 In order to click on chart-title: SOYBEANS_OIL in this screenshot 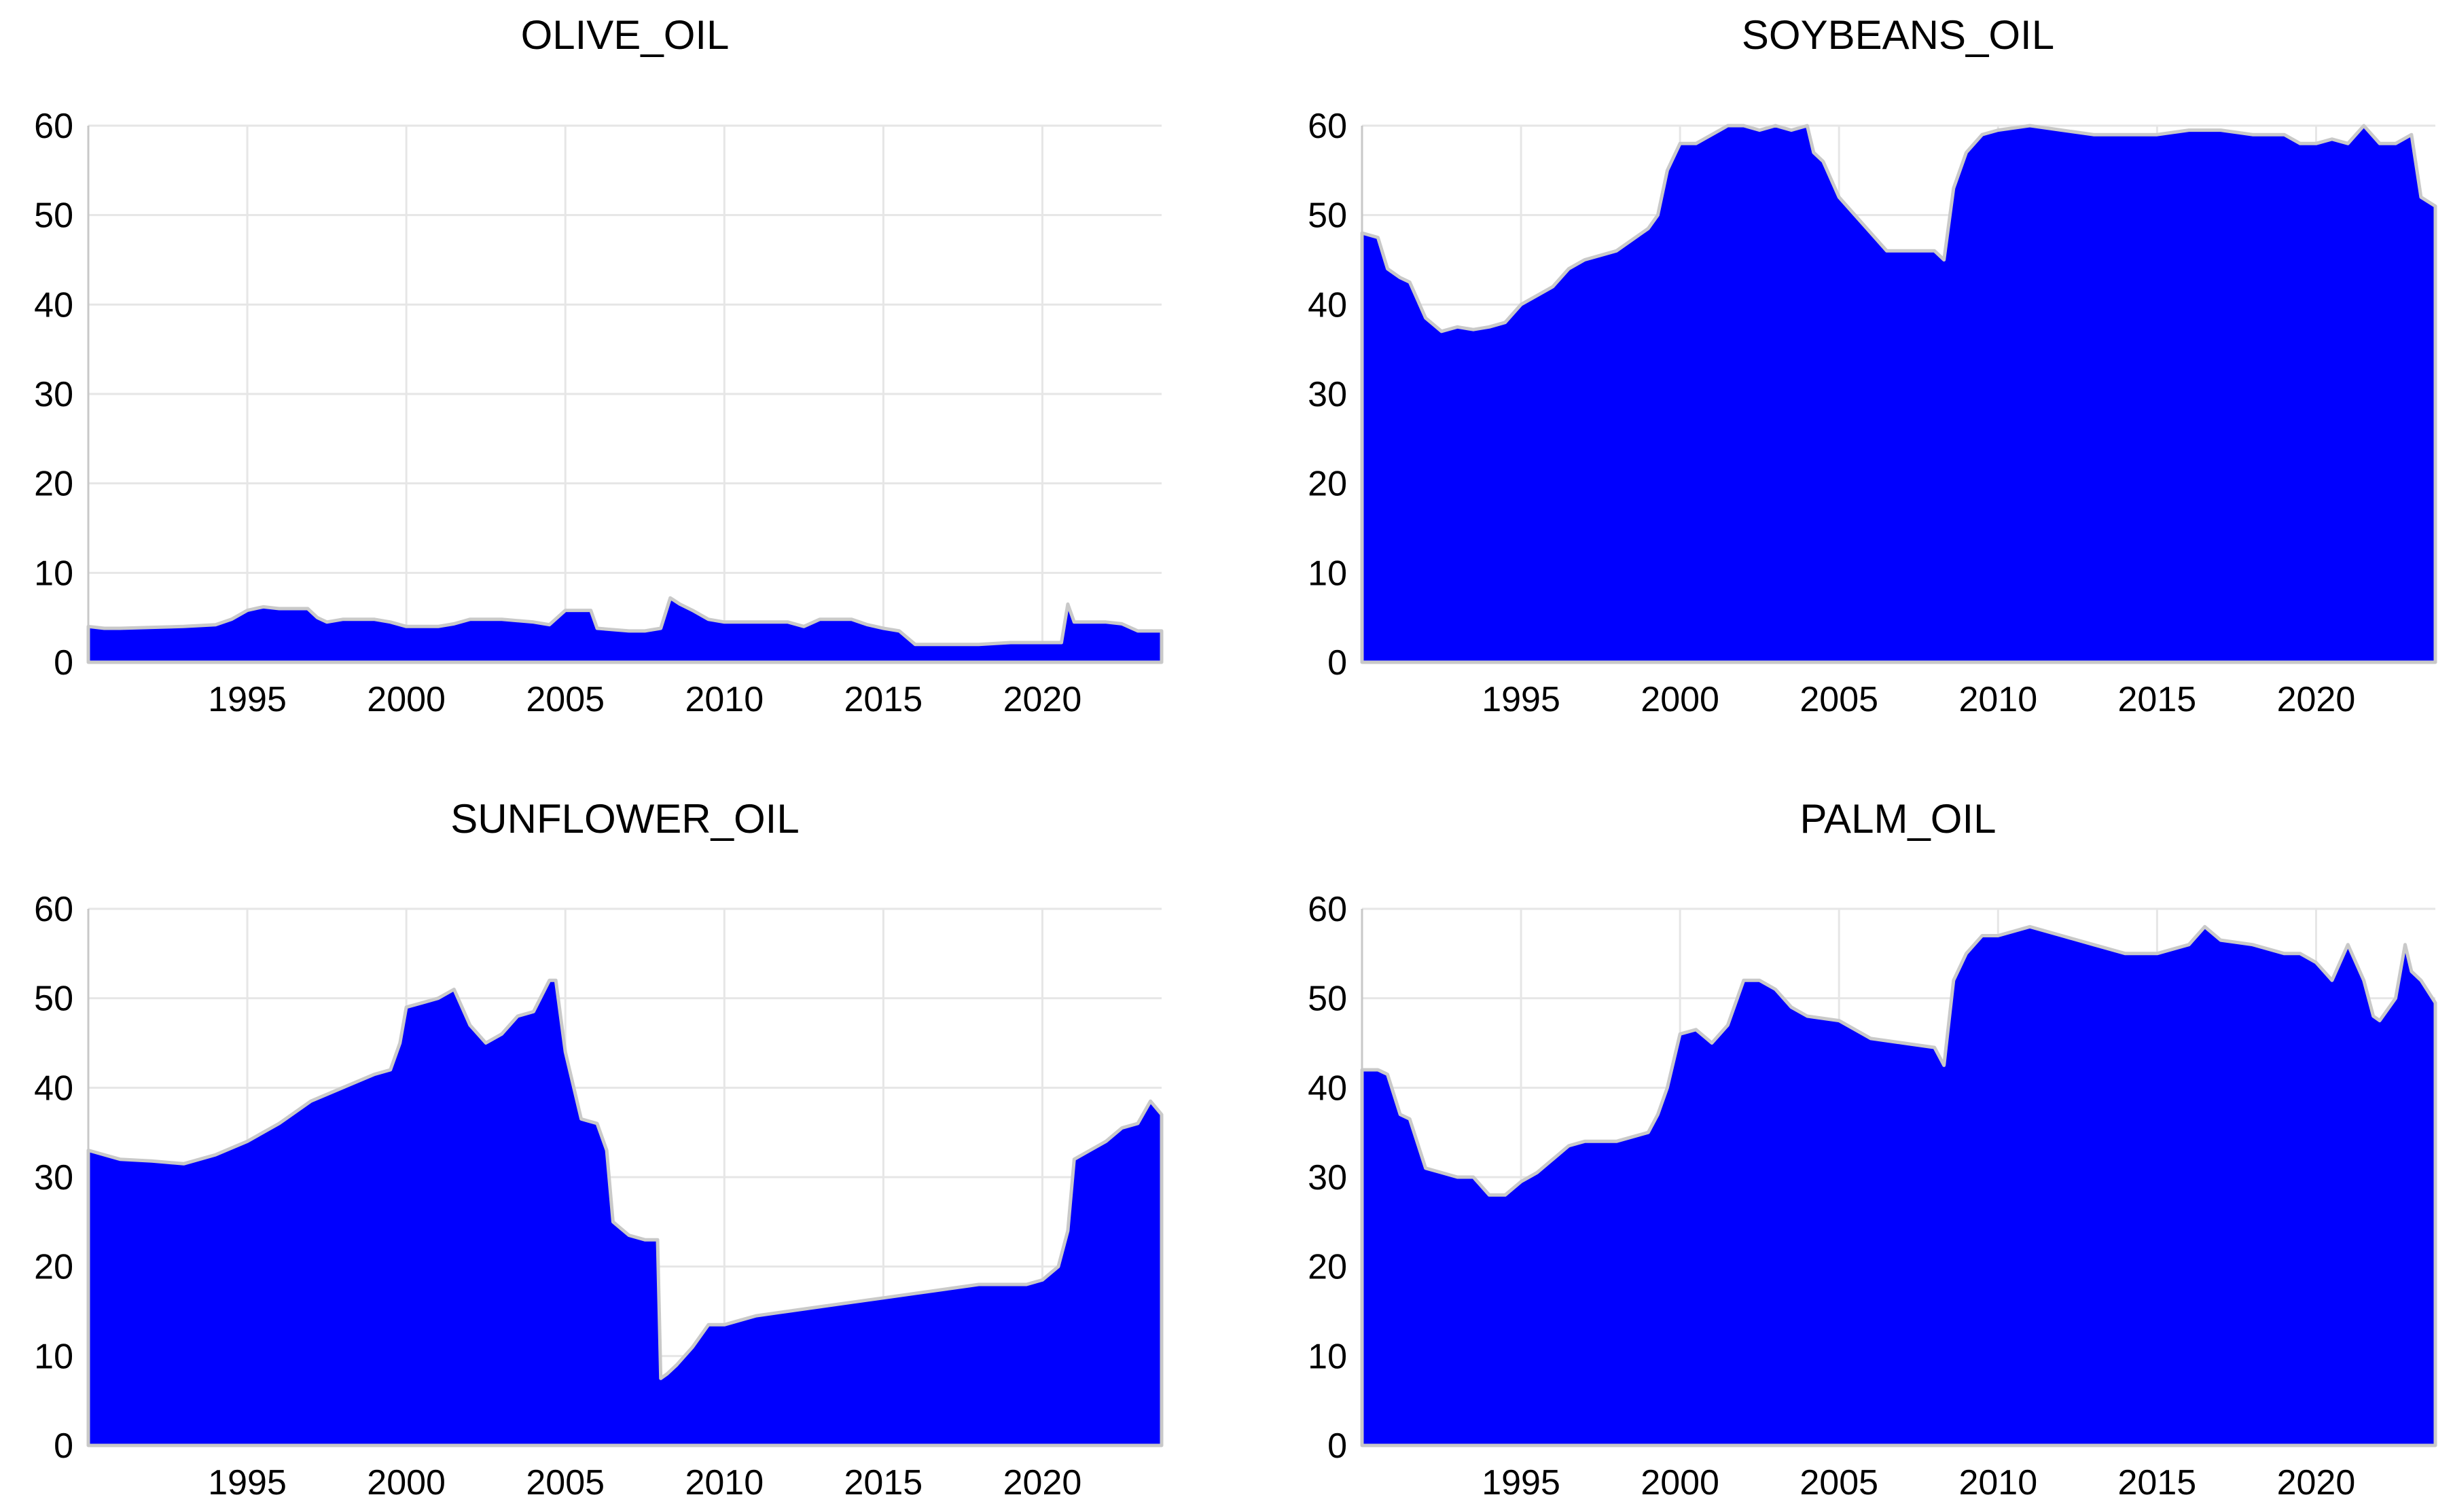, I will do `click(1898, 35)`.